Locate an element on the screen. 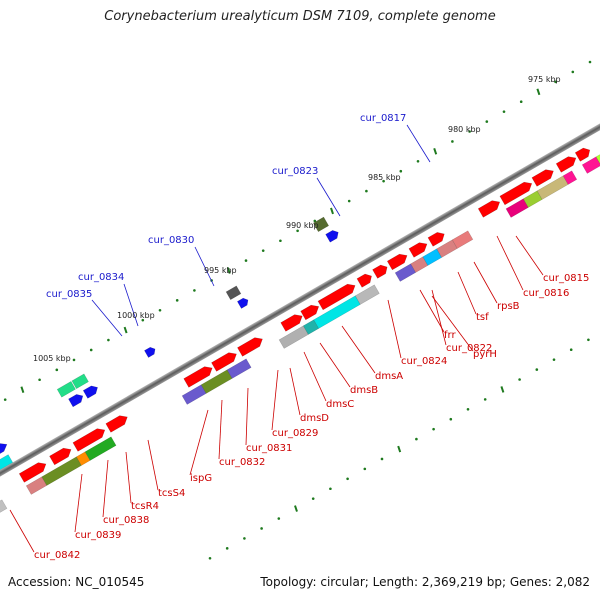  gene-label: cur_0823 is located at coordinates (295, 171).